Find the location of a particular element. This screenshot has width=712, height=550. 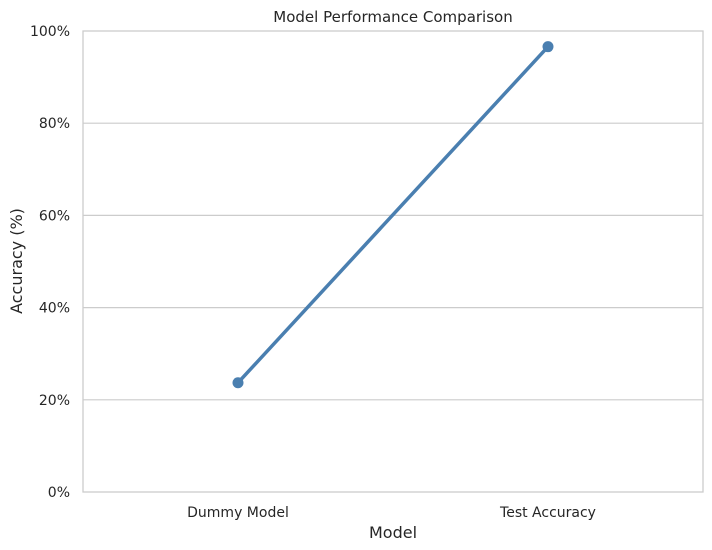

y-tick-label: 20% is located at coordinates (54, 401).